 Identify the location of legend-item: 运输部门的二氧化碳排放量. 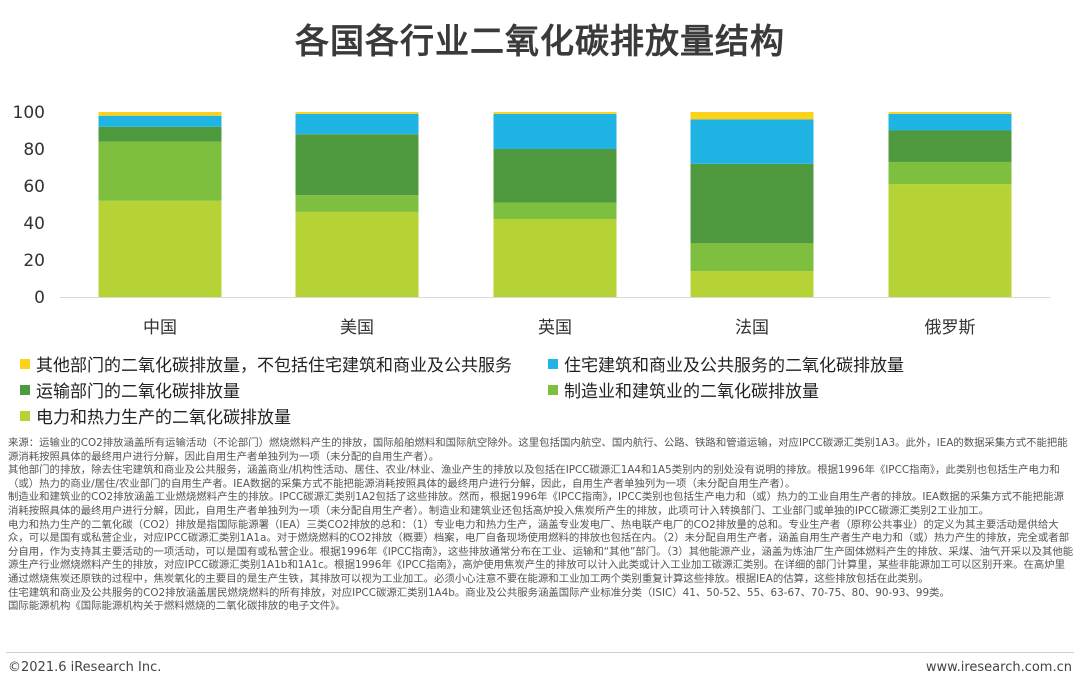
(284, 390).